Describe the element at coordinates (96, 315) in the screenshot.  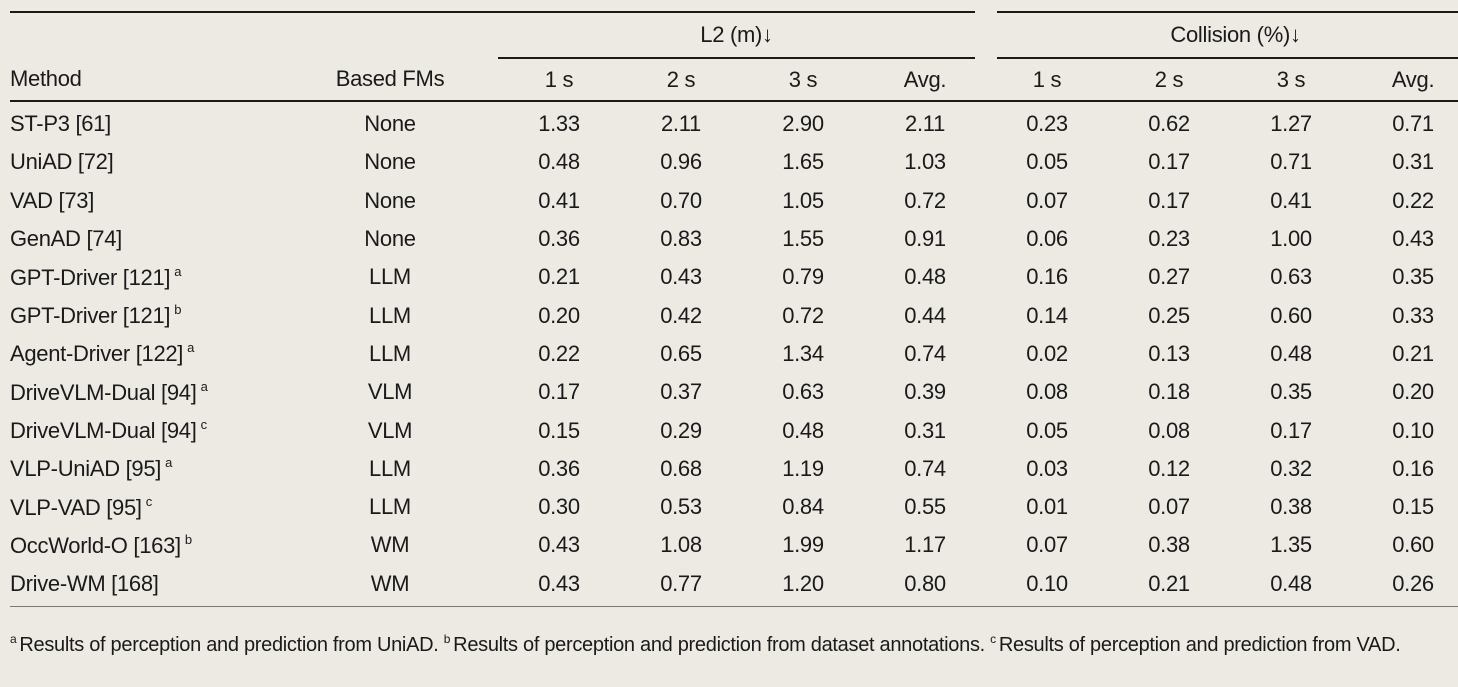
I see `cell-method: GPT-Driver [121] b` at that location.